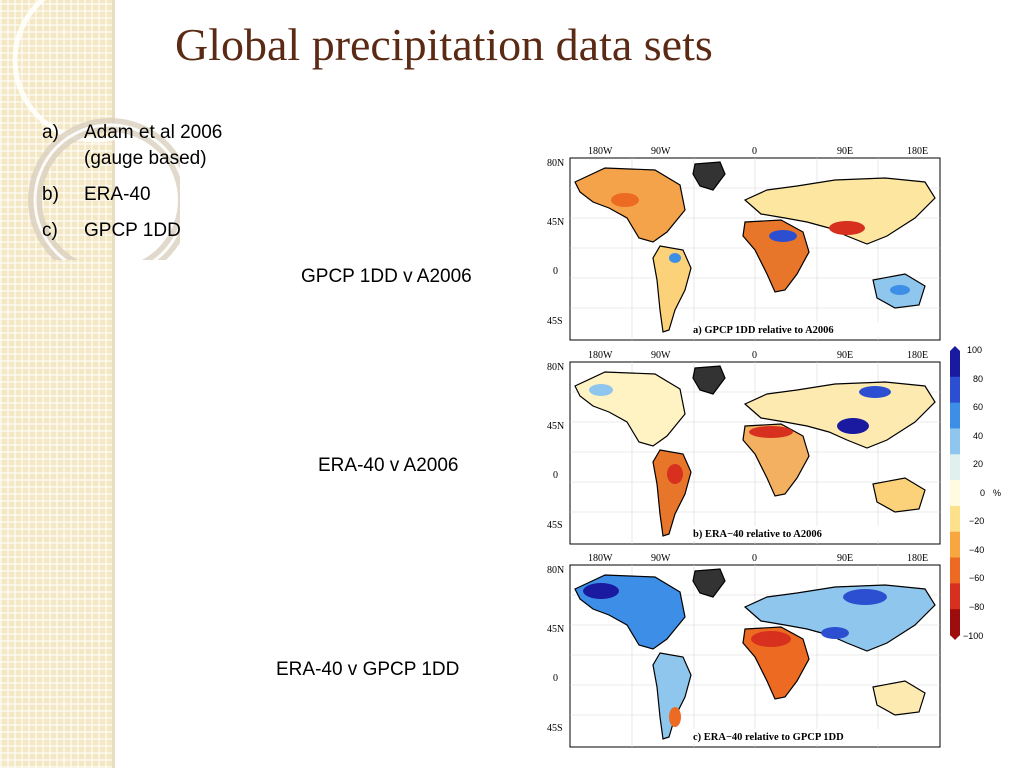 The width and height of the screenshot is (1024, 768). What do you see at coordinates (978, 436) in the screenshot?
I see `colorbar-tick: 40` at bounding box center [978, 436].